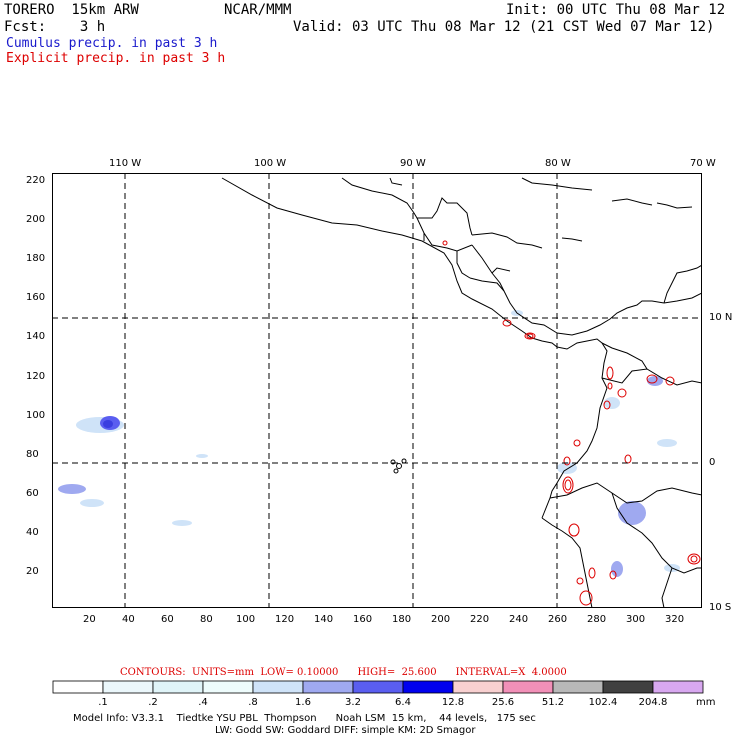 The image size is (740, 740). Describe the element at coordinates (36, 336) in the screenshot. I see `y-tick-label: 140` at that location.